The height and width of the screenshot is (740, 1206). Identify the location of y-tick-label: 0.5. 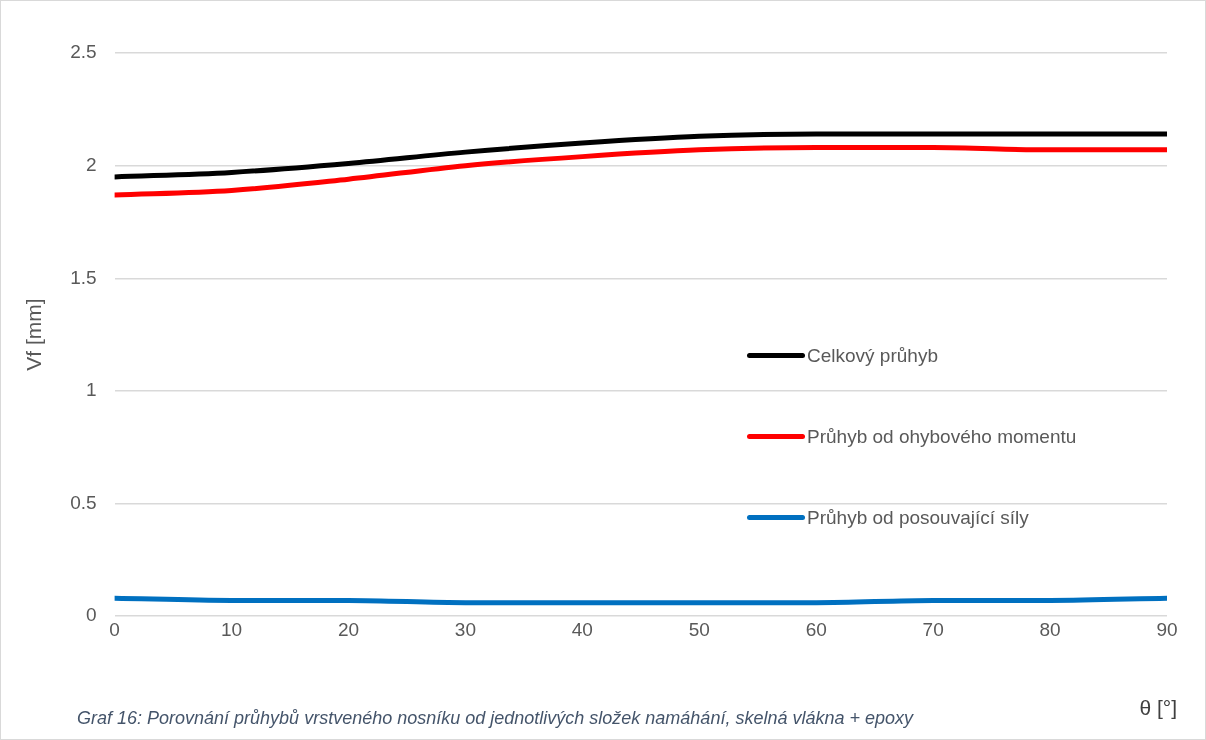
(83, 502).